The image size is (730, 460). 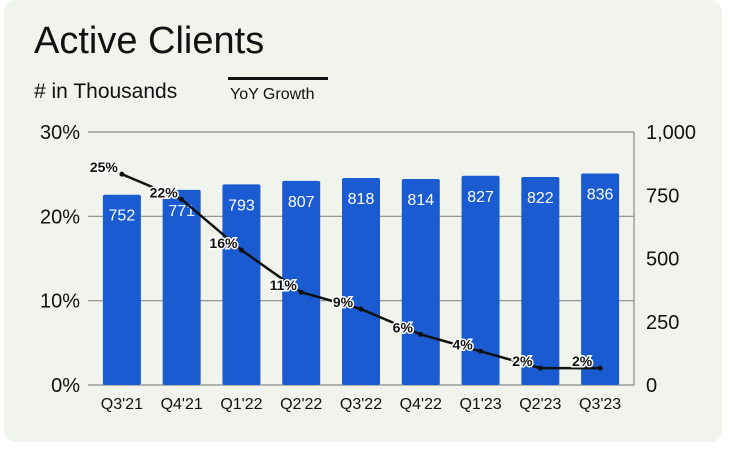 I want to click on bar-value-label: 752, so click(x=122, y=216).